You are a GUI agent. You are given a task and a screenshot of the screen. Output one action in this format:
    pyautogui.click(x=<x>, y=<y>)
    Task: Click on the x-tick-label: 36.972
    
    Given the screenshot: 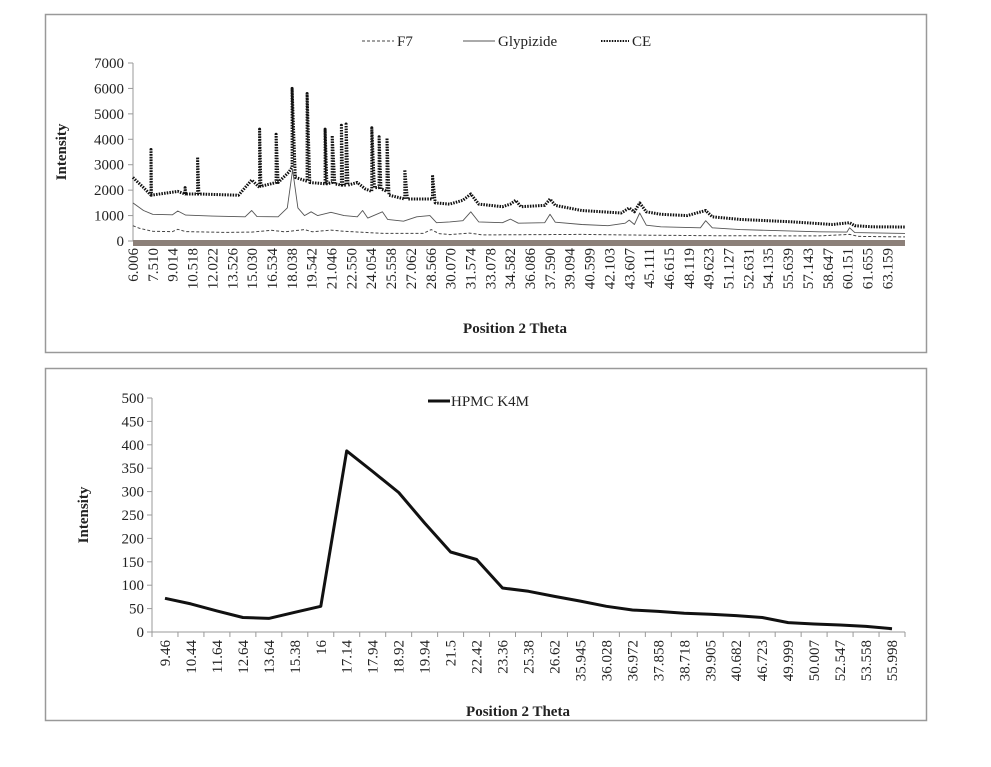 What is the action you would take?
    pyautogui.click(x=633, y=660)
    